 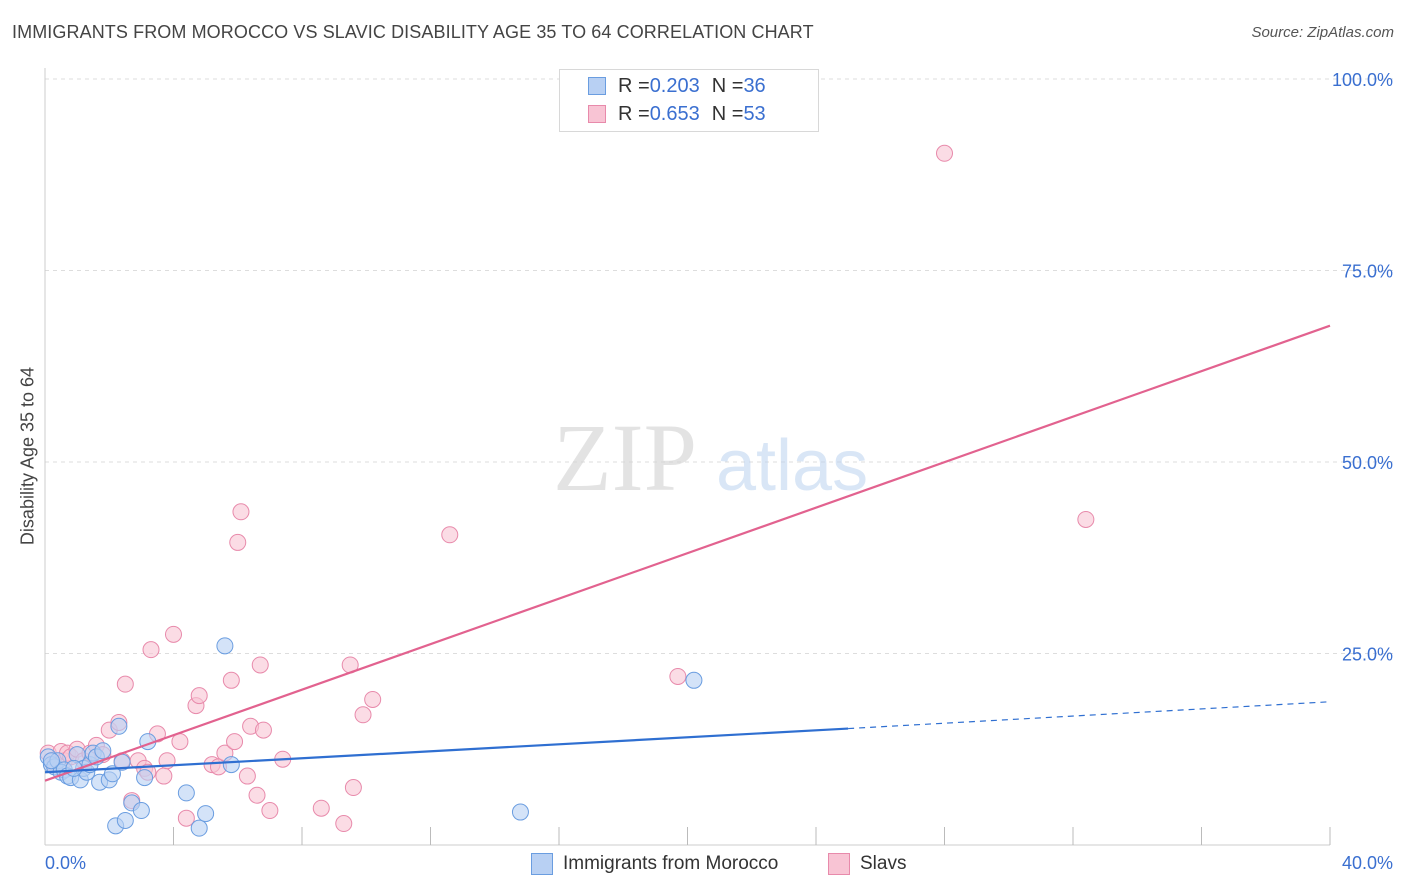 What do you see at coordinates (597, 86) in the screenshot?
I see `legend-swatch-morocco` at bounding box center [597, 86].